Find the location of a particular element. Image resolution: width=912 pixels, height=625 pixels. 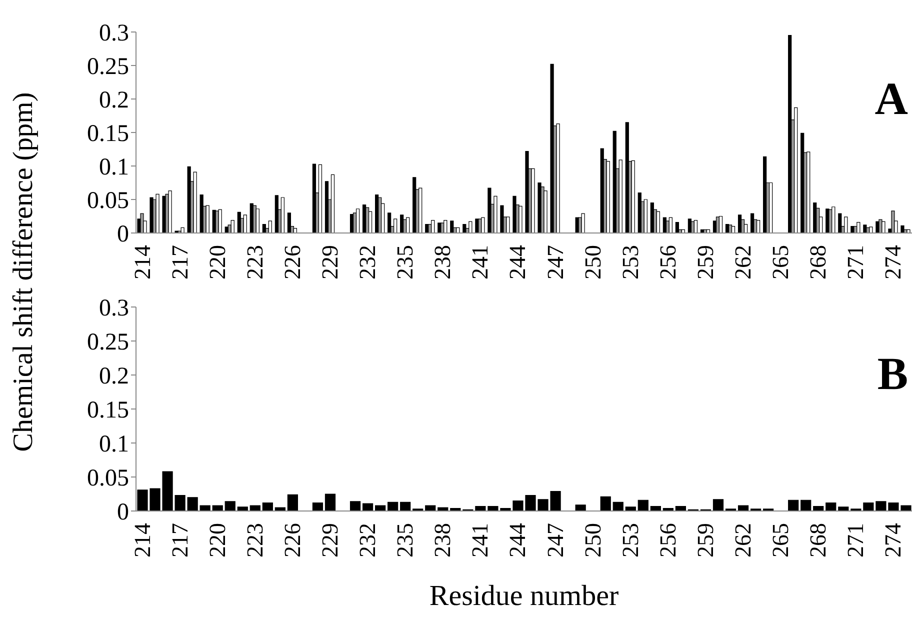

x-tick-label: 265 is located at coordinates (781, 262).